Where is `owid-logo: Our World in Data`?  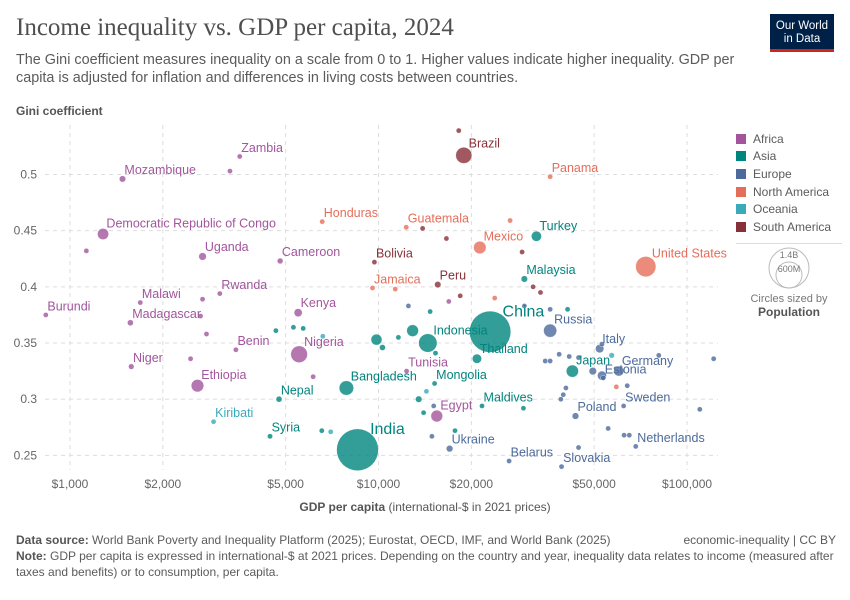
owid-logo: Our World in Data is located at coordinates (802, 33).